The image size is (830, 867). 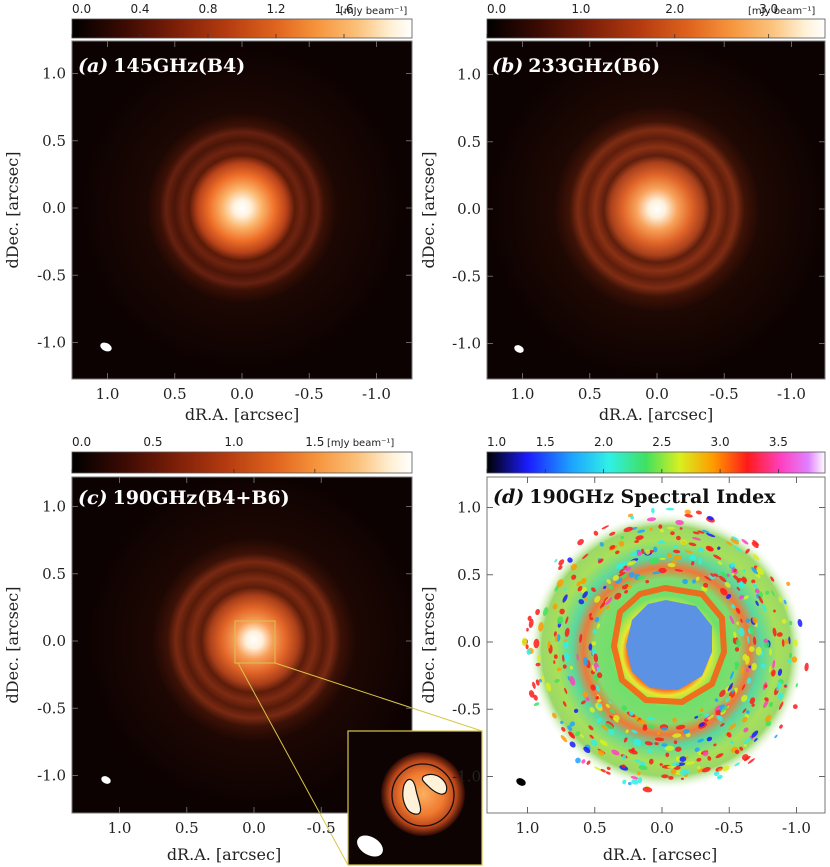 What do you see at coordinates (54, 74) in the screenshot?
I see `y-tick-label-a: 1.0` at bounding box center [54, 74].